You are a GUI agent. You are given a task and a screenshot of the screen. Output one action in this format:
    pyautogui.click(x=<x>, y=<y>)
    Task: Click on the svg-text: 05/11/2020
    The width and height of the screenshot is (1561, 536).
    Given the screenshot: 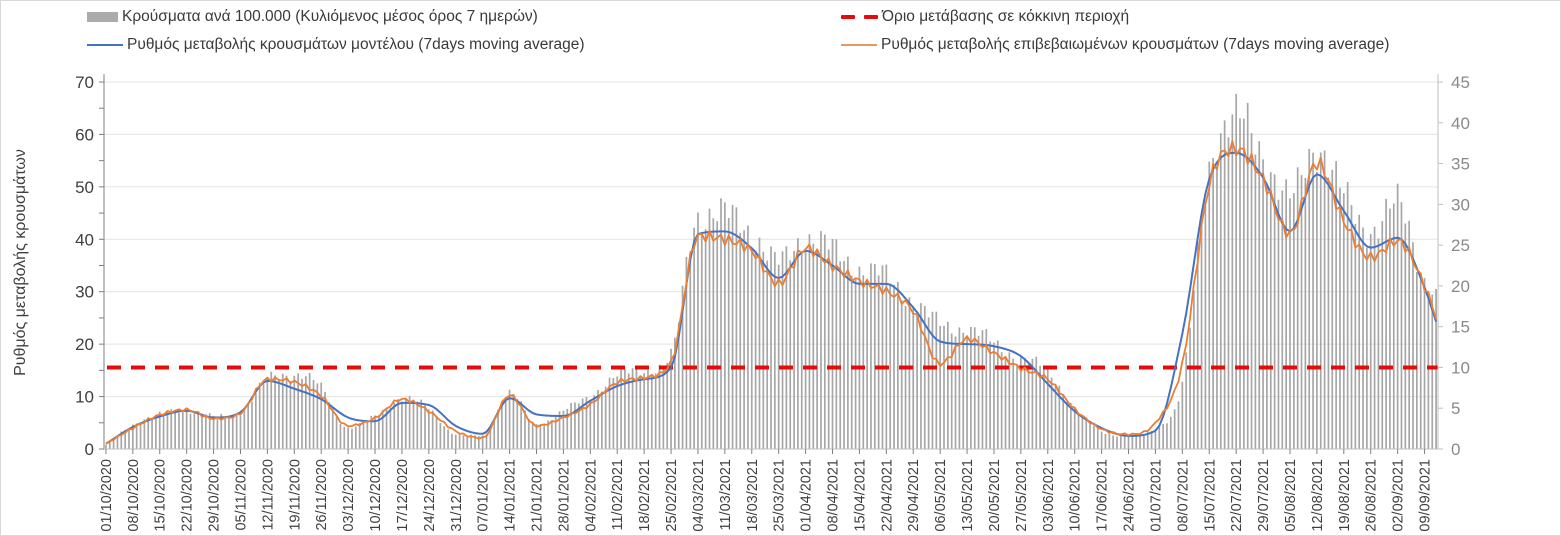 What is the action you would take?
    pyautogui.click(x=241, y=495)
    